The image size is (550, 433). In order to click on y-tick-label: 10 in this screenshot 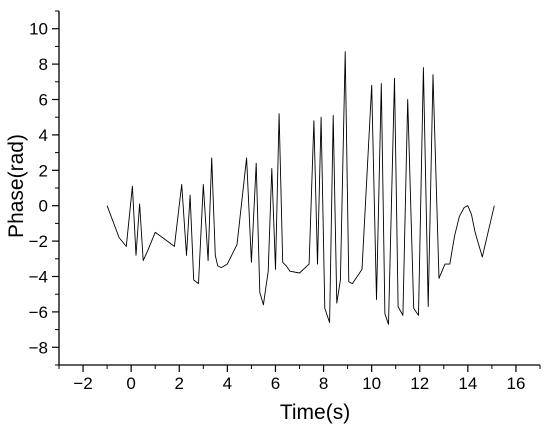, I will do `click(38, 29)`.